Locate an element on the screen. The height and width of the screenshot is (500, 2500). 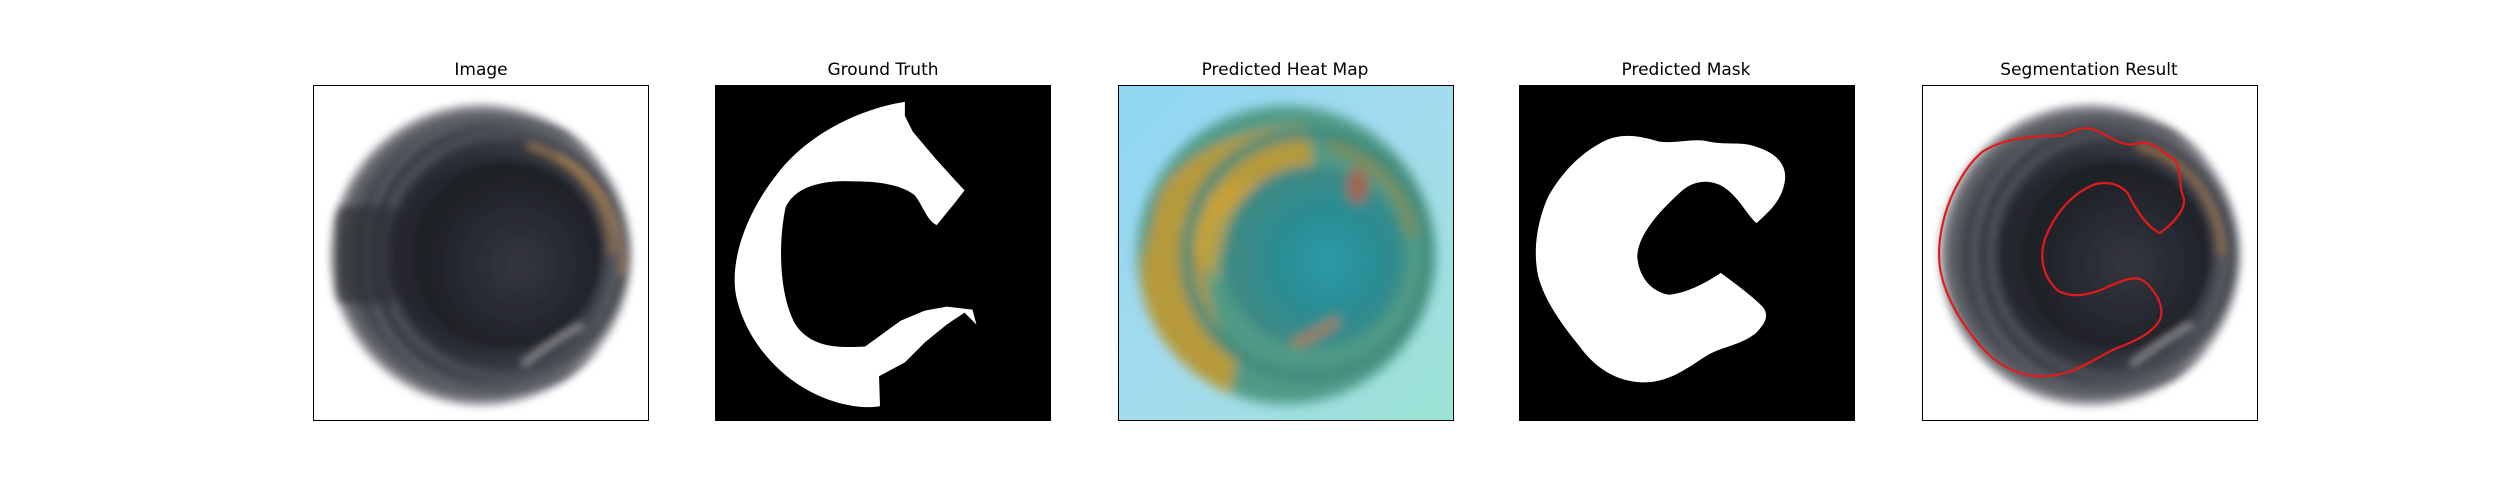
panel-title-segmentation-result: Segmentation Result is located at coordinates (2089, 70).